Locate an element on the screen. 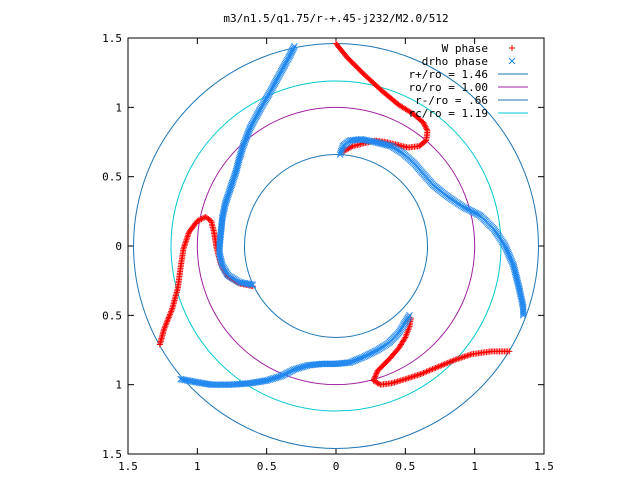 Image resolution: width=640 pixels, height=480 pixels. legend-label: r+/ro = 1.46 is located at coordinates (448, 74).